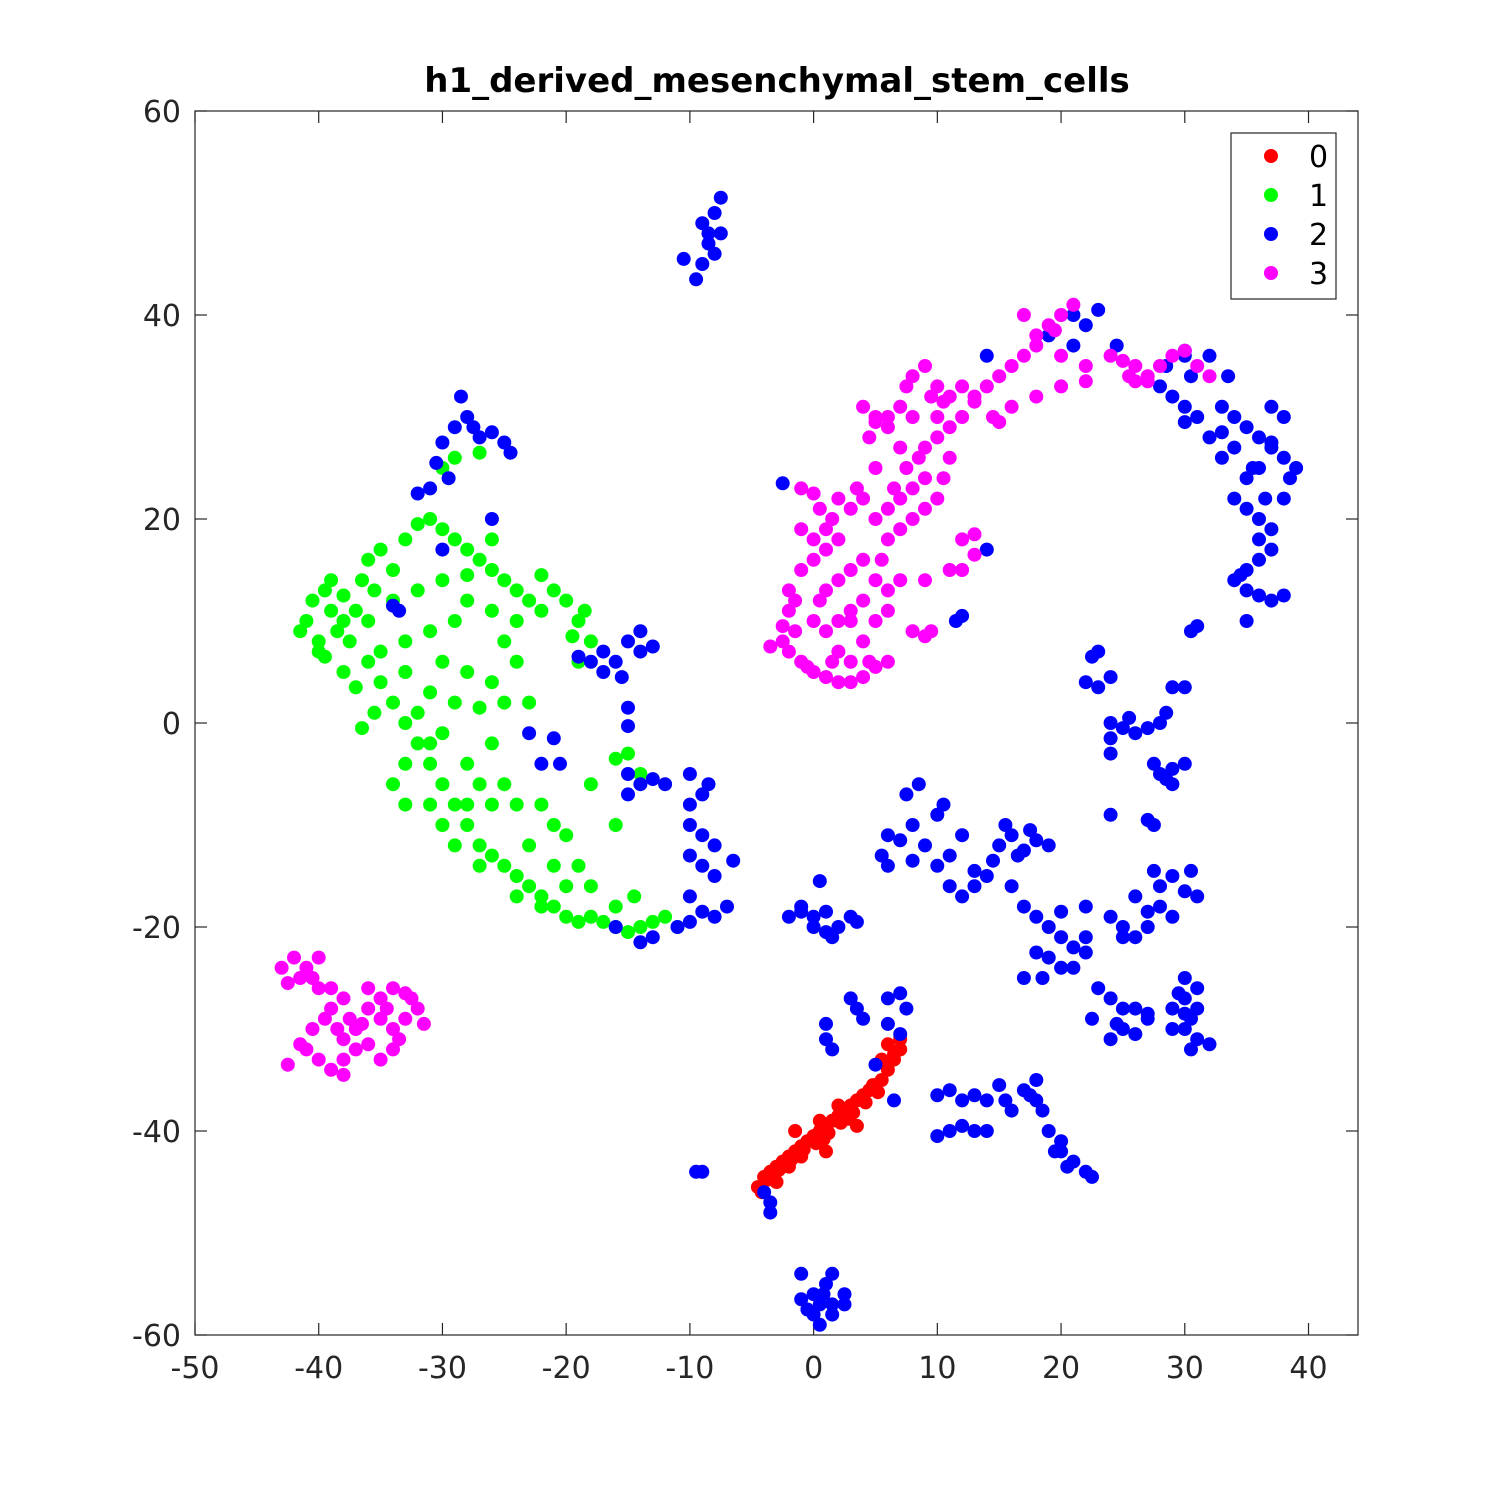 Image resolution: width=1500 pixels, height=1500 pixels. What do you see at coordinates (566, 1368) in the screenshot?
I see `x-tick-label: -20` at bounding box center [566, 1368].